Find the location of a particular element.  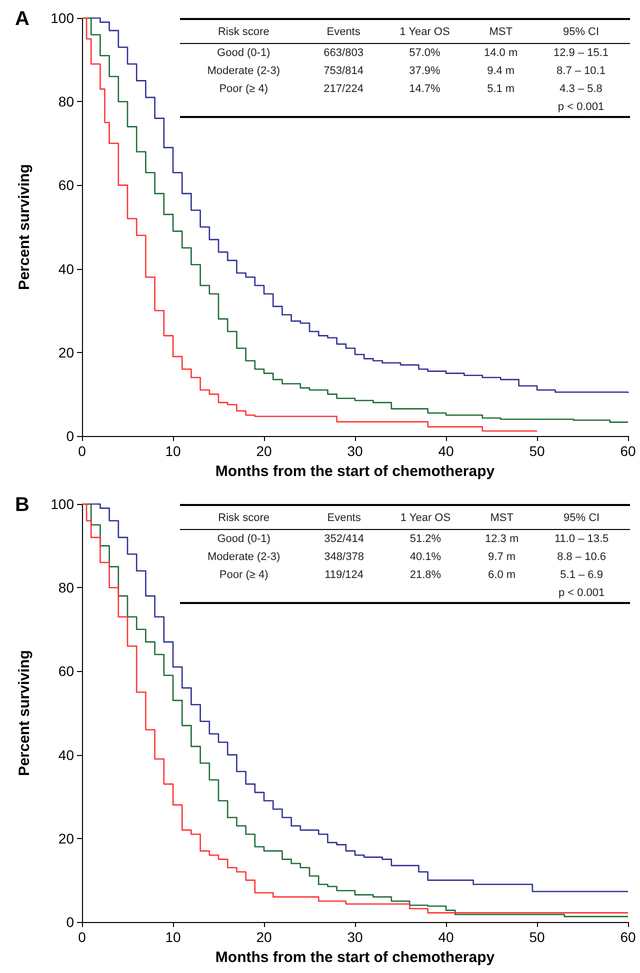

annotation: 5.1 – 6.9 is located at coordinates (581, 575).